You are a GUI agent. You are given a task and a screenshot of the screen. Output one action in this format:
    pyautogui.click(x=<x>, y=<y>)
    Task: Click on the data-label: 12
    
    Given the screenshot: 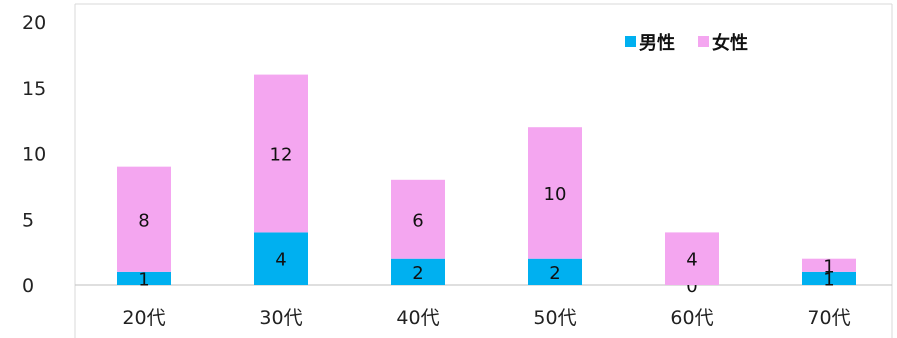 What is the action you would take?
    pyautogui.click(x=281, y=155)
    